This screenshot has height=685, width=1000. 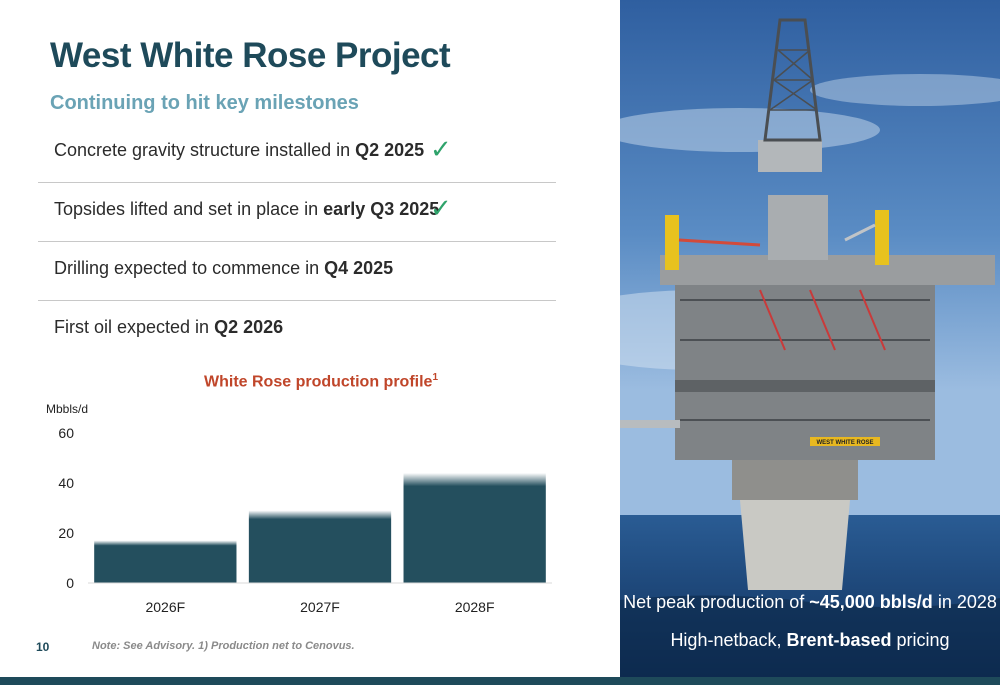 What do you see at coordinates (66, 483) in the screenshot?
I see `y-tick-label: 40` at bounding box center [66, 483].